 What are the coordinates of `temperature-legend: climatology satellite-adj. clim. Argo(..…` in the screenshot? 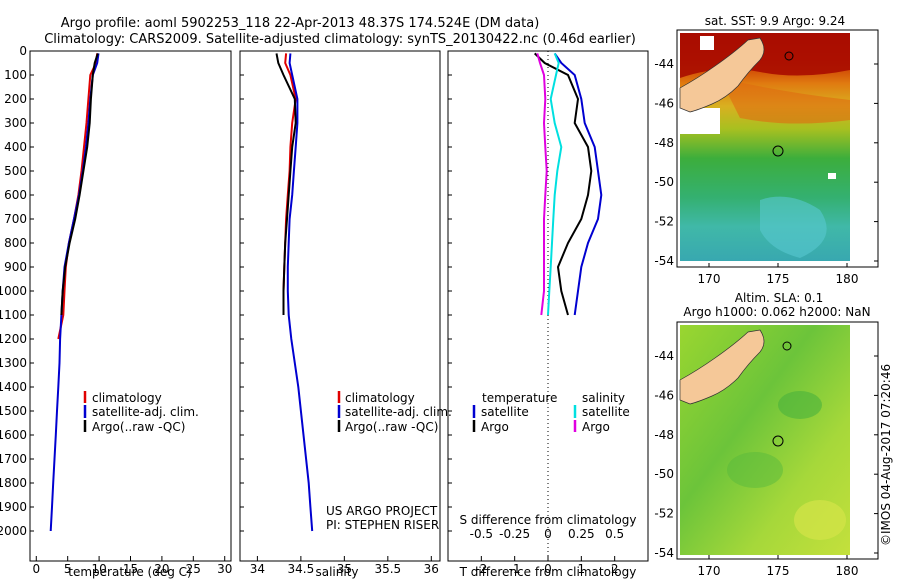 It's located at (141, 412).